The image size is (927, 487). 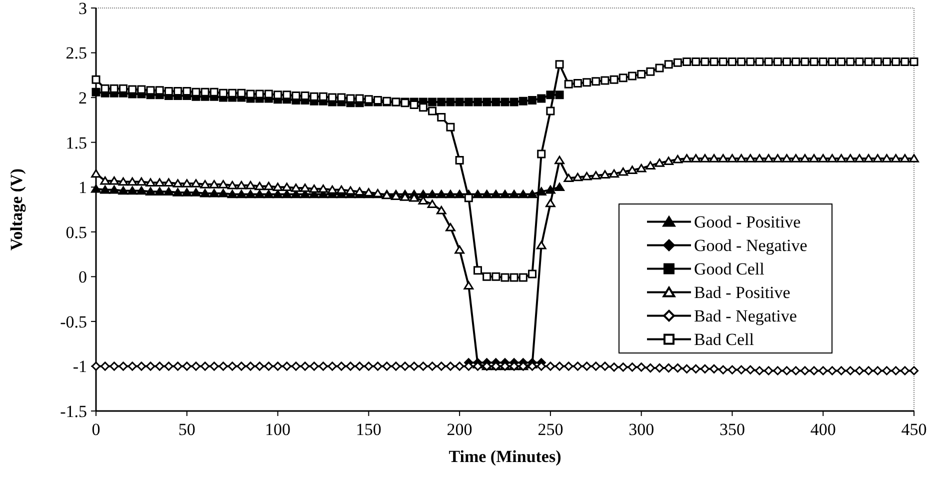 I want to click on y-tick-label: -0.5, so click(x=73, y=322).